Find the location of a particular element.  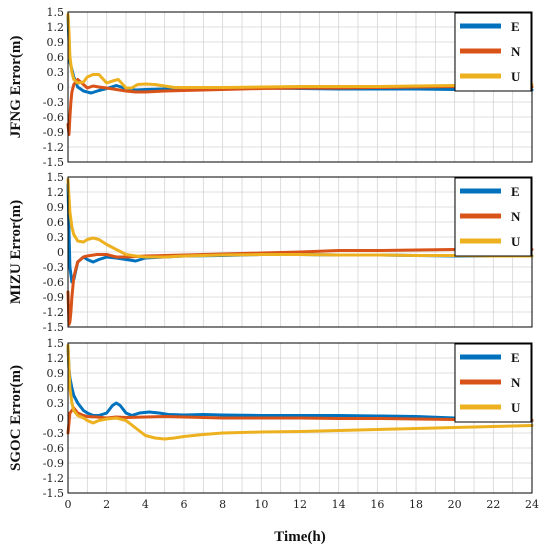

x-tick-label: 4 is located at coordinates (145, 504).